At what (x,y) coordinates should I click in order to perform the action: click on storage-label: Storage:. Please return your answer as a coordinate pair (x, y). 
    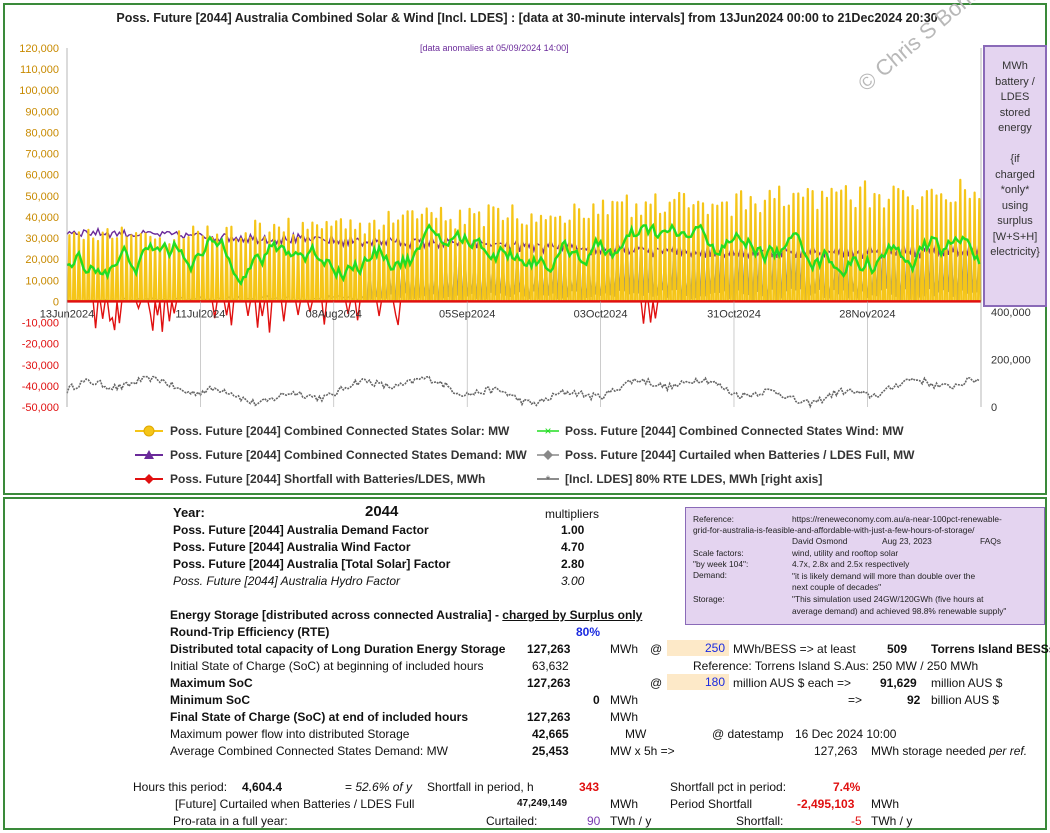
    Looking at the image, I should click on (709, 599).